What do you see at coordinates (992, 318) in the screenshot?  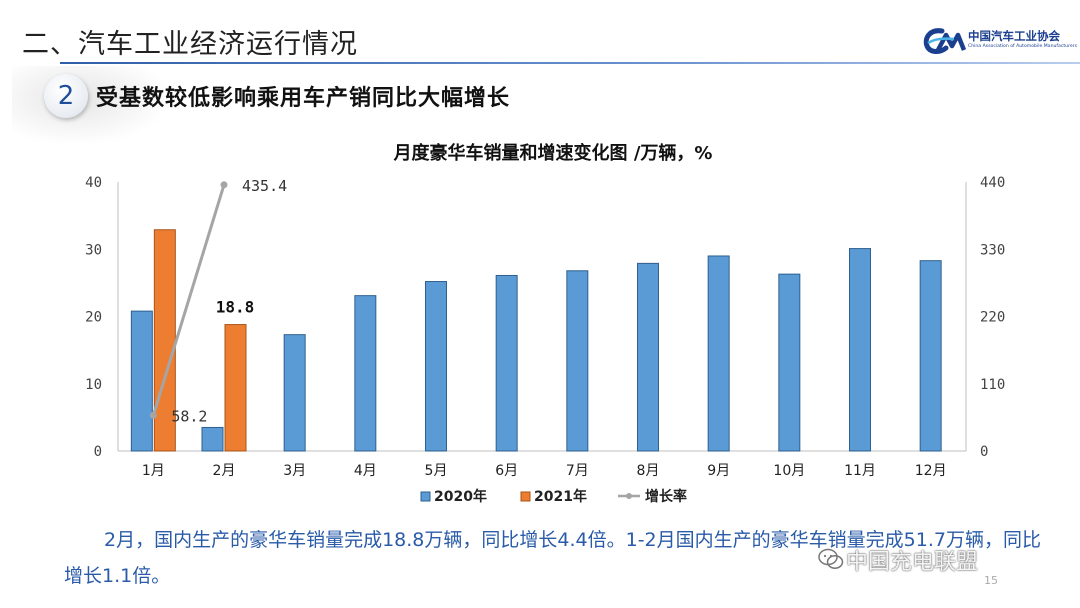 I see `y-right-tick-label: 220` at bounding box center [992, 318].